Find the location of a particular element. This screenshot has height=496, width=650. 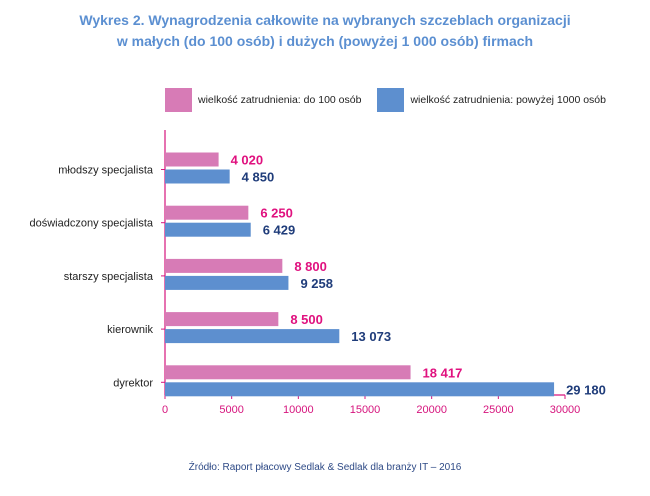

data-label-small: 18 417 is located at coordinates (443, 372).